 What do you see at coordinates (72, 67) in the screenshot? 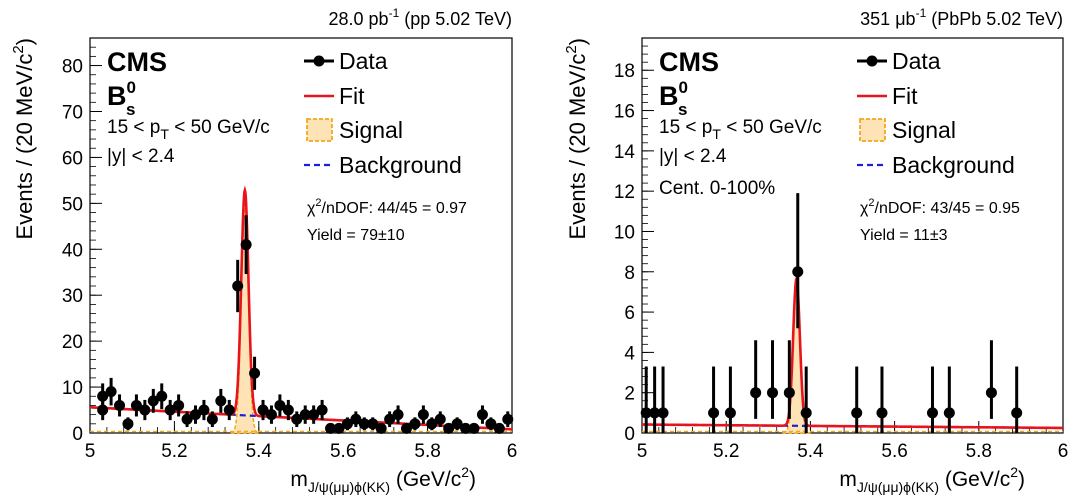
I see `y-tick-label: 80` at bounding box center [72, 67].